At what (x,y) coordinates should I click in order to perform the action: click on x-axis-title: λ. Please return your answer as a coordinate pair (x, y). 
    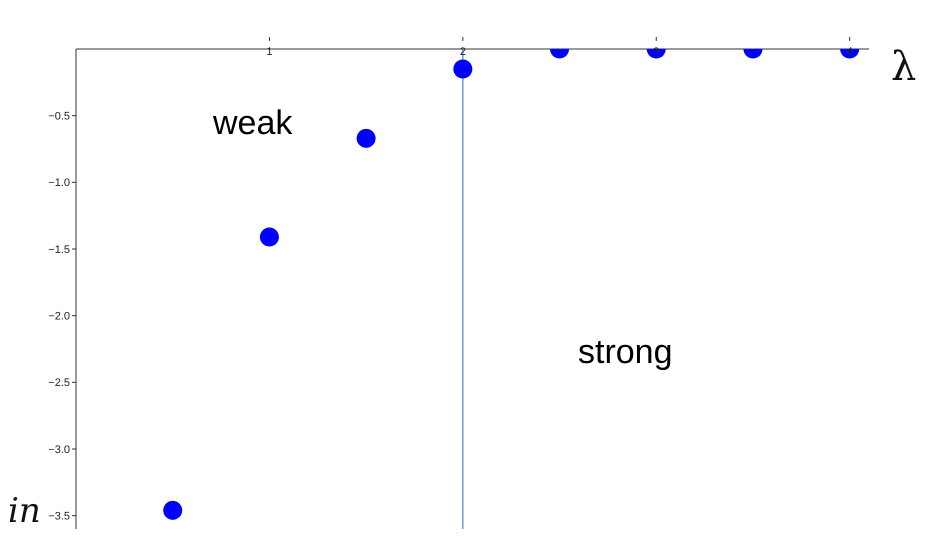
    Looking at the image, I should click on (903, 67).